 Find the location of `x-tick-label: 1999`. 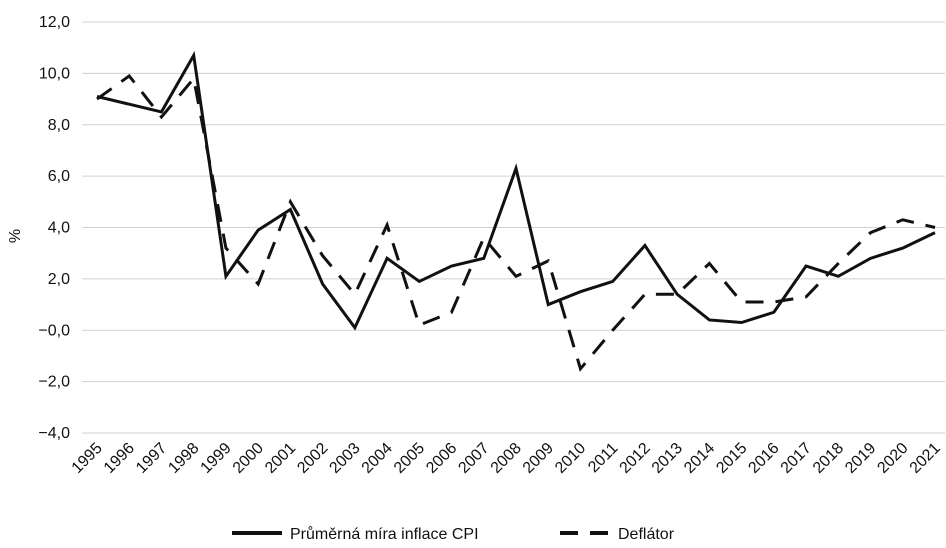

x-tick-label: 1999 is located at coordinates (216, 458).